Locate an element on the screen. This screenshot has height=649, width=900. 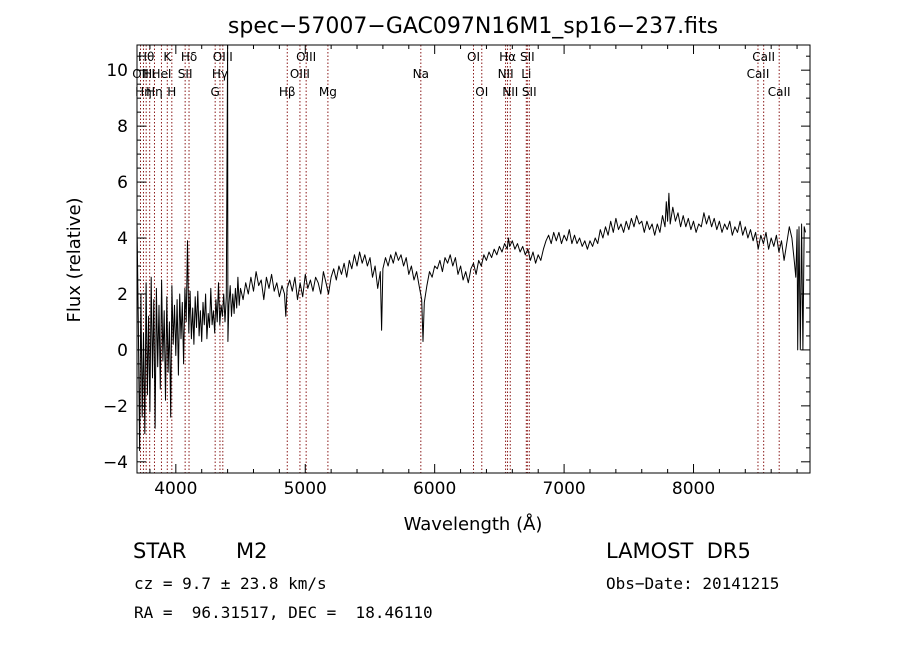
y-tick-label-4: 4 is located at coordinates (122, 239).